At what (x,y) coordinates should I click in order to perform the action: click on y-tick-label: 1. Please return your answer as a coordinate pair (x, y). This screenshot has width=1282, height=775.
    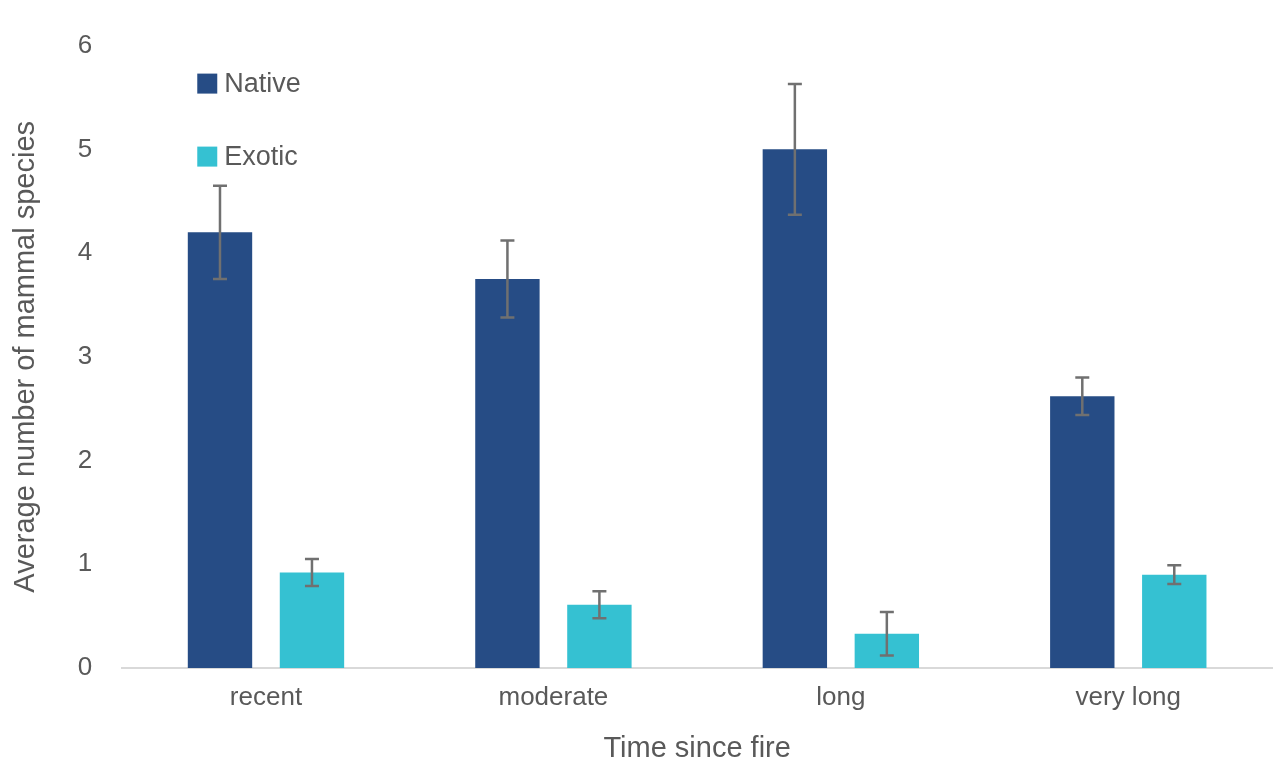
    Looking at the image, I should click on (85, 562).